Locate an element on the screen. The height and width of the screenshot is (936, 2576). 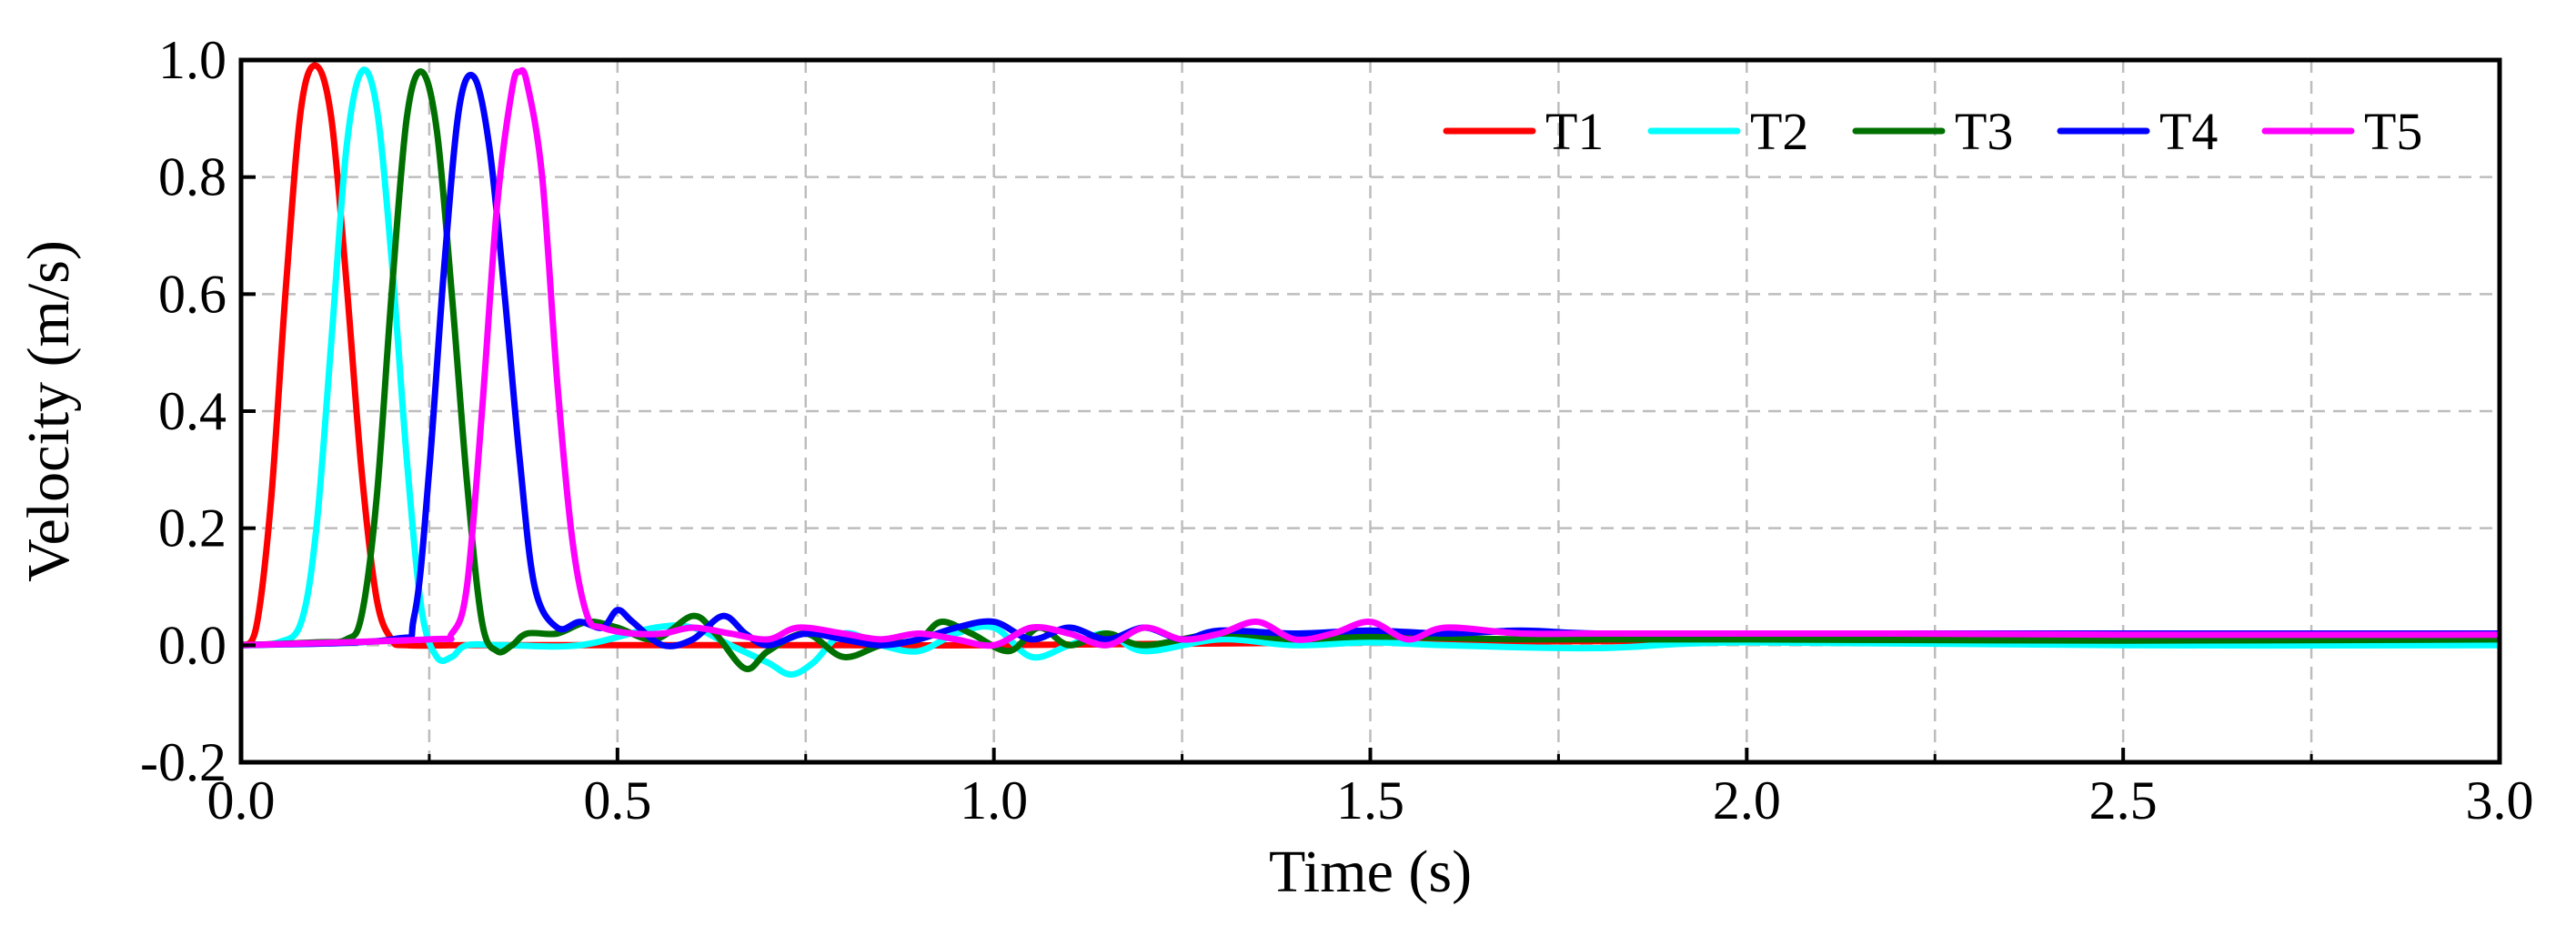
x-tick-label: 0.0 is located at coordinates (241, 800).